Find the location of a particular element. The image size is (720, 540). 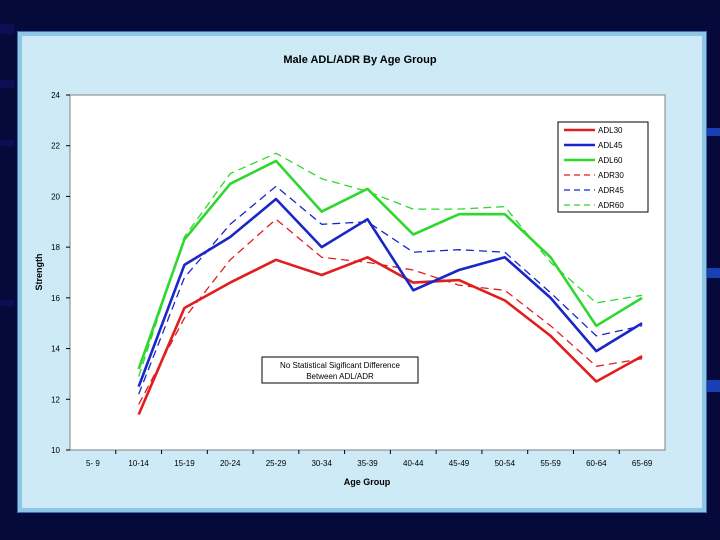

y-tick-label: 18 is located at coordinates (55, 247).